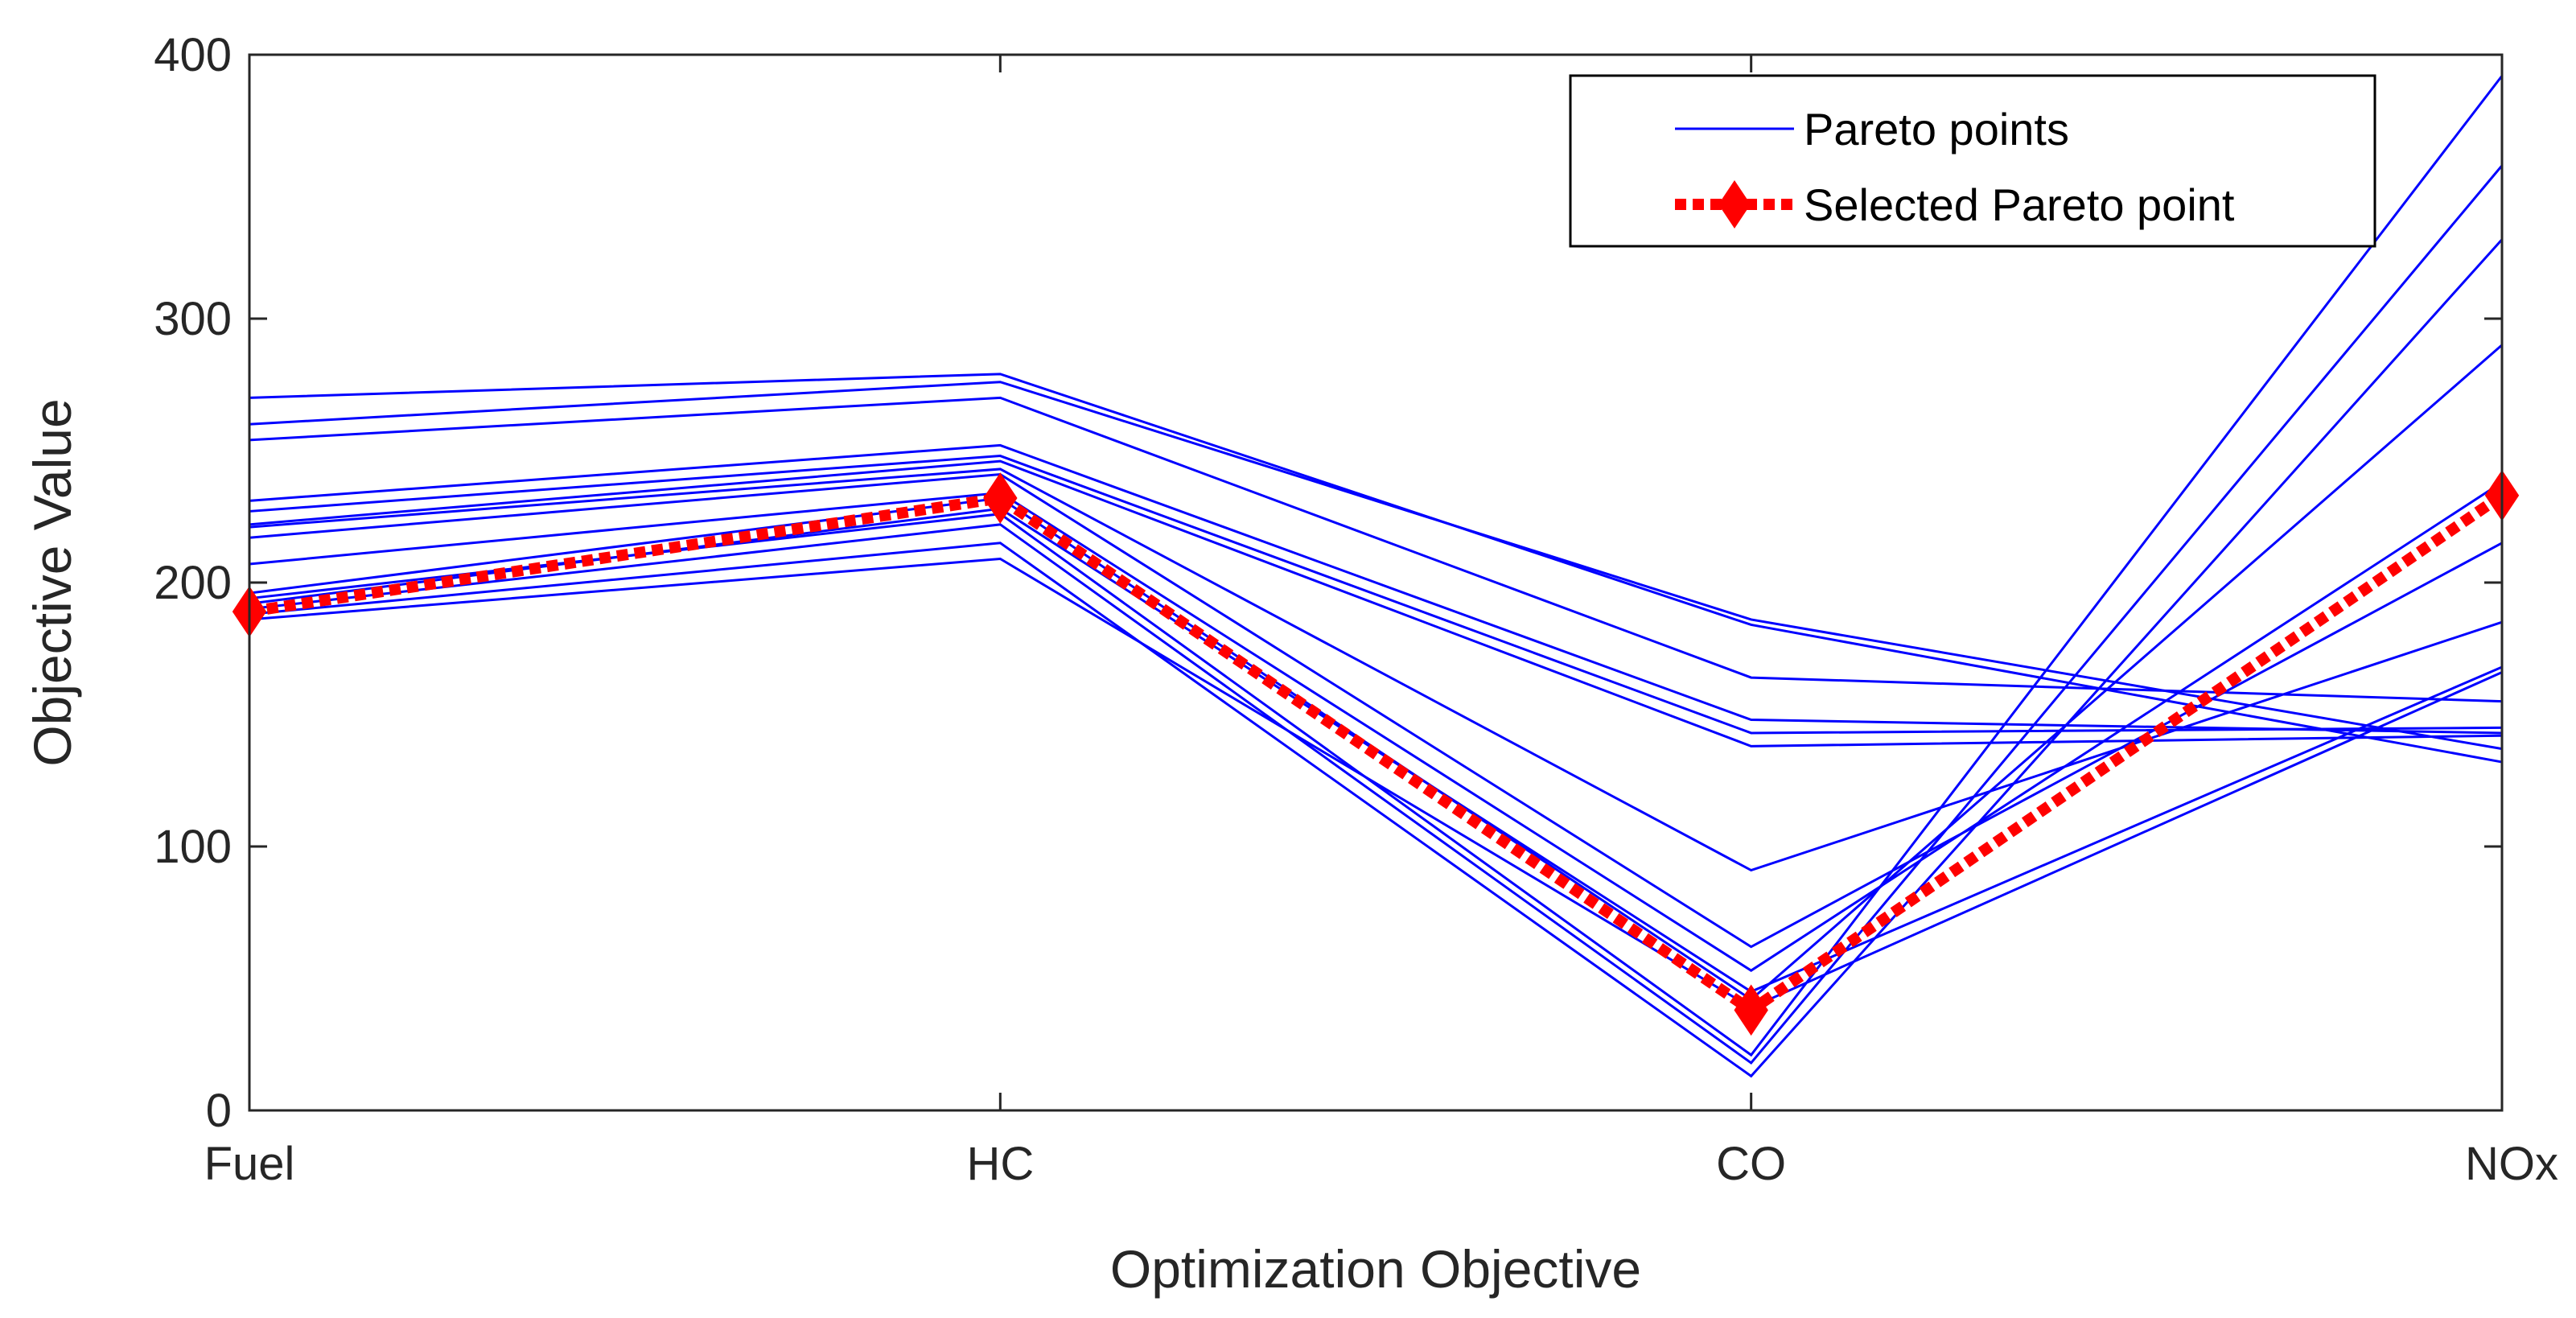 This screenshot has width=2576, height=1318. What do you see at coordinates (2511, 1164) in the screenshot?
I see `x-tick-label-nox: NOx` at bounding box center [2511, 1164].